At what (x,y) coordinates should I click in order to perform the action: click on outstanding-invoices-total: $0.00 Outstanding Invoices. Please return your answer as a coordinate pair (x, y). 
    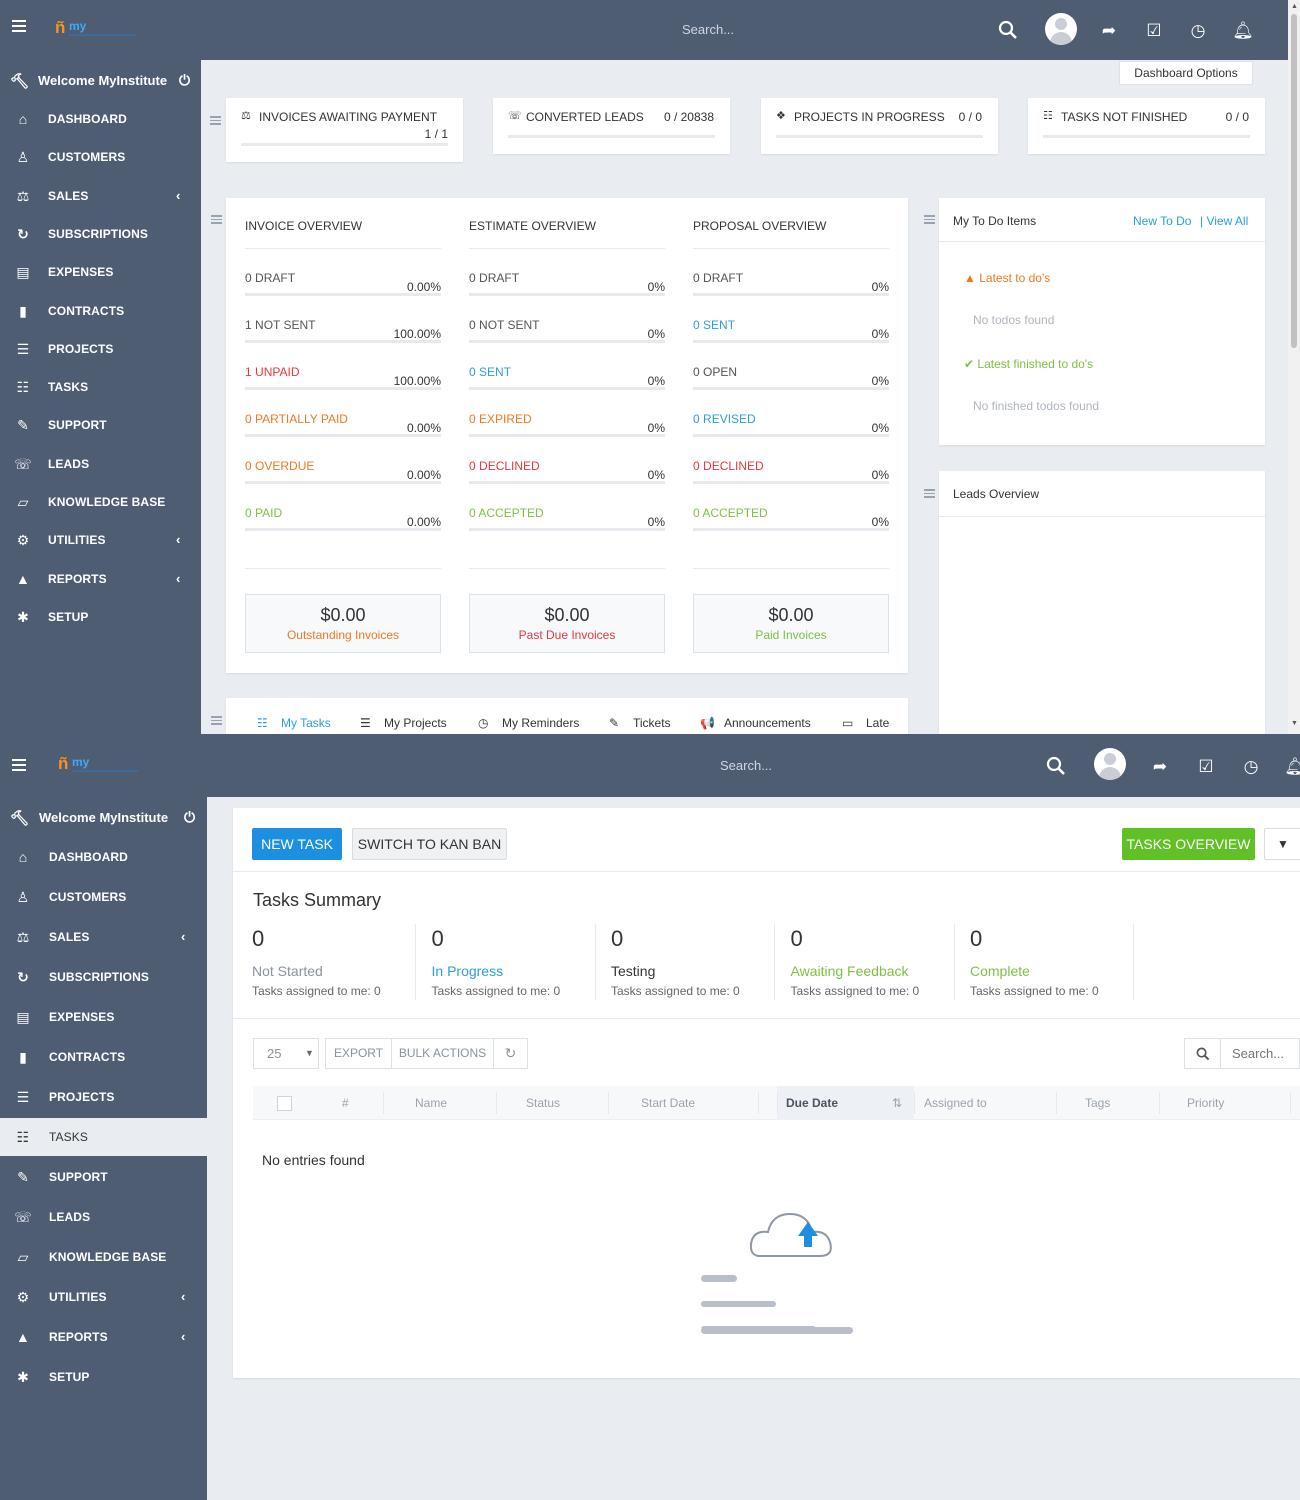
    Looking at the image, I should click on (343, 623).